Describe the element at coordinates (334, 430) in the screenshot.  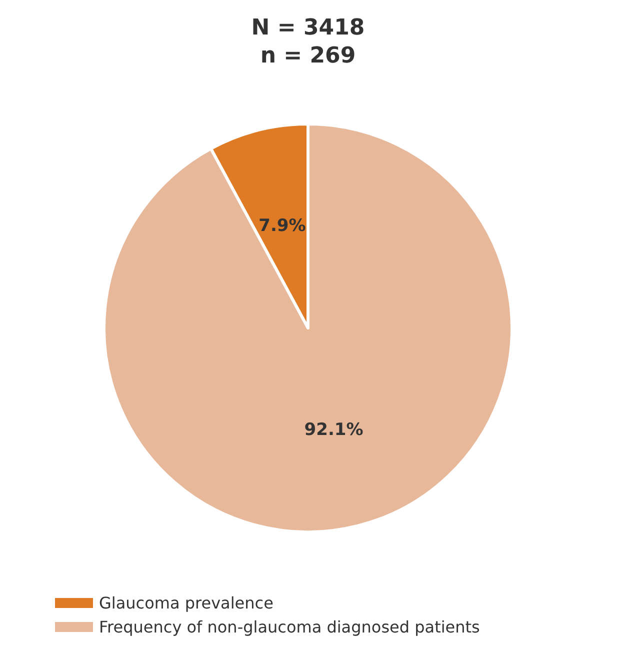
I see `data-label: 92.1%` at that location.